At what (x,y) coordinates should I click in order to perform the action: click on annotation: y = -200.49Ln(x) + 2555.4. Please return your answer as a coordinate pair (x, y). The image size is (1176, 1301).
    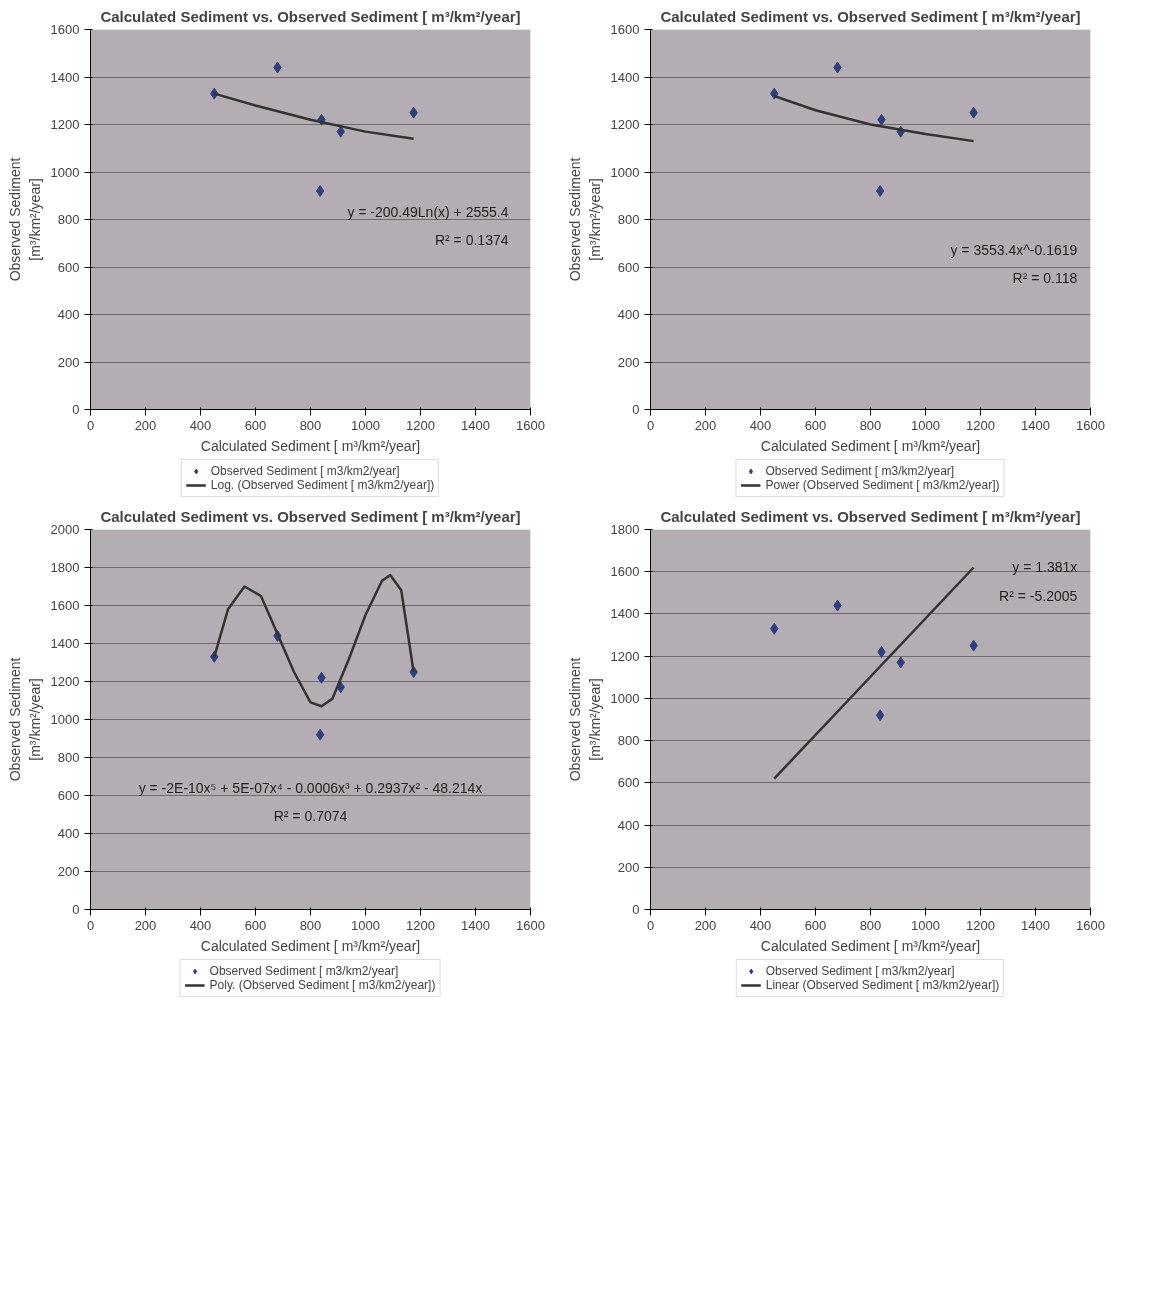
    Looking at the image, I should click on (428, 211).